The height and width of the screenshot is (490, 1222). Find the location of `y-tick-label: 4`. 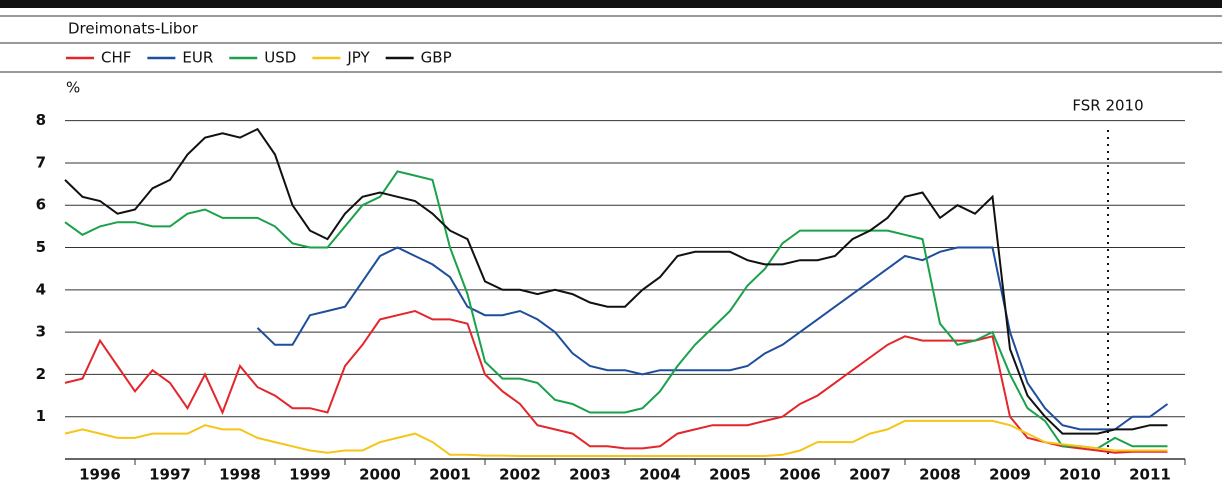

y-tick-label: 4 is located at coordinates (41, 289).